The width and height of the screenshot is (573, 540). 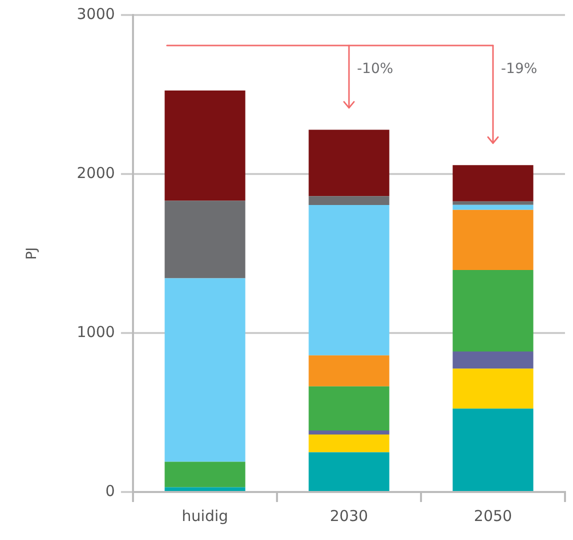 I want to click on annotation: -19%, so click(x=519, y=69).